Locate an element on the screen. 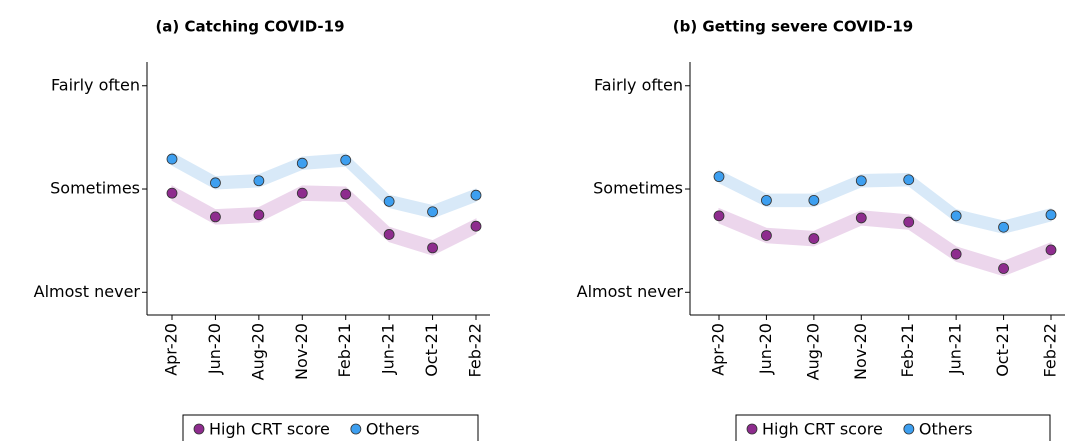  chart-title: (b) Getting severe COVID-19 is located at coordinates (793, 27).